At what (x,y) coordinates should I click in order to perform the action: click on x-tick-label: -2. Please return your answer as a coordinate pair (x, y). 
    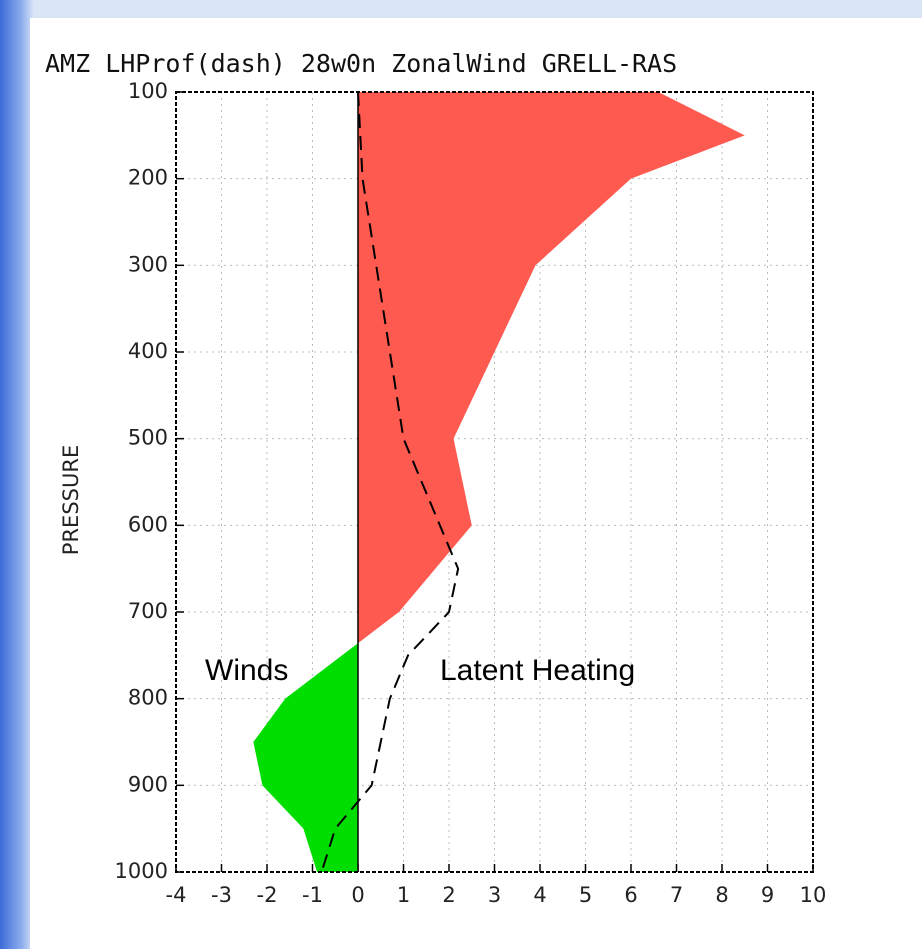
    Looking at the image, I should click on (267, 895).